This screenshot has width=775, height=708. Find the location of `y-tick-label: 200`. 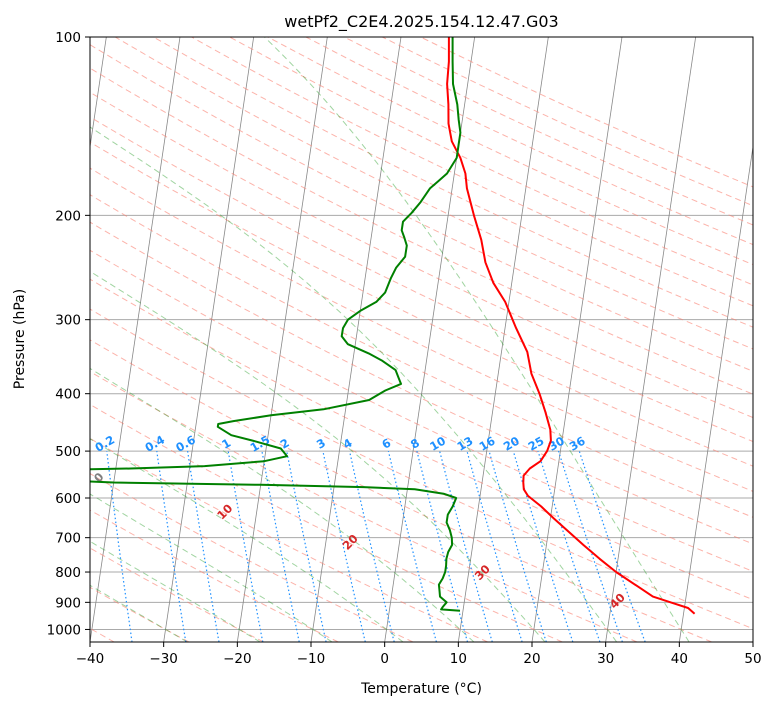

y-tick-label: 200 is located at coordinates (68, 216).